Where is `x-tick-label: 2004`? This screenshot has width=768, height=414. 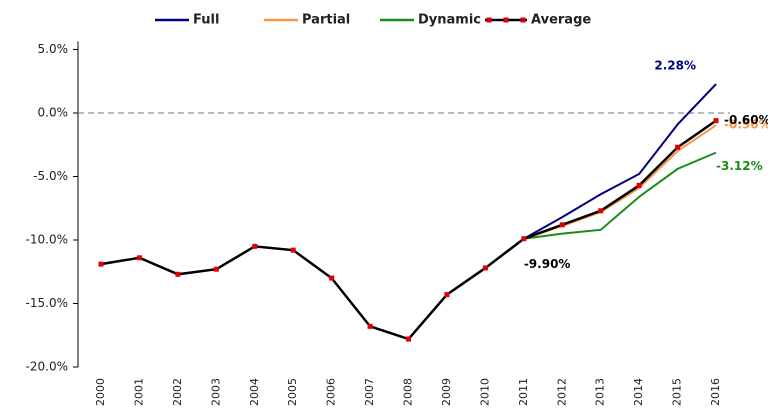 x-tick-label: 2004 is located at coordinates (254, 392).